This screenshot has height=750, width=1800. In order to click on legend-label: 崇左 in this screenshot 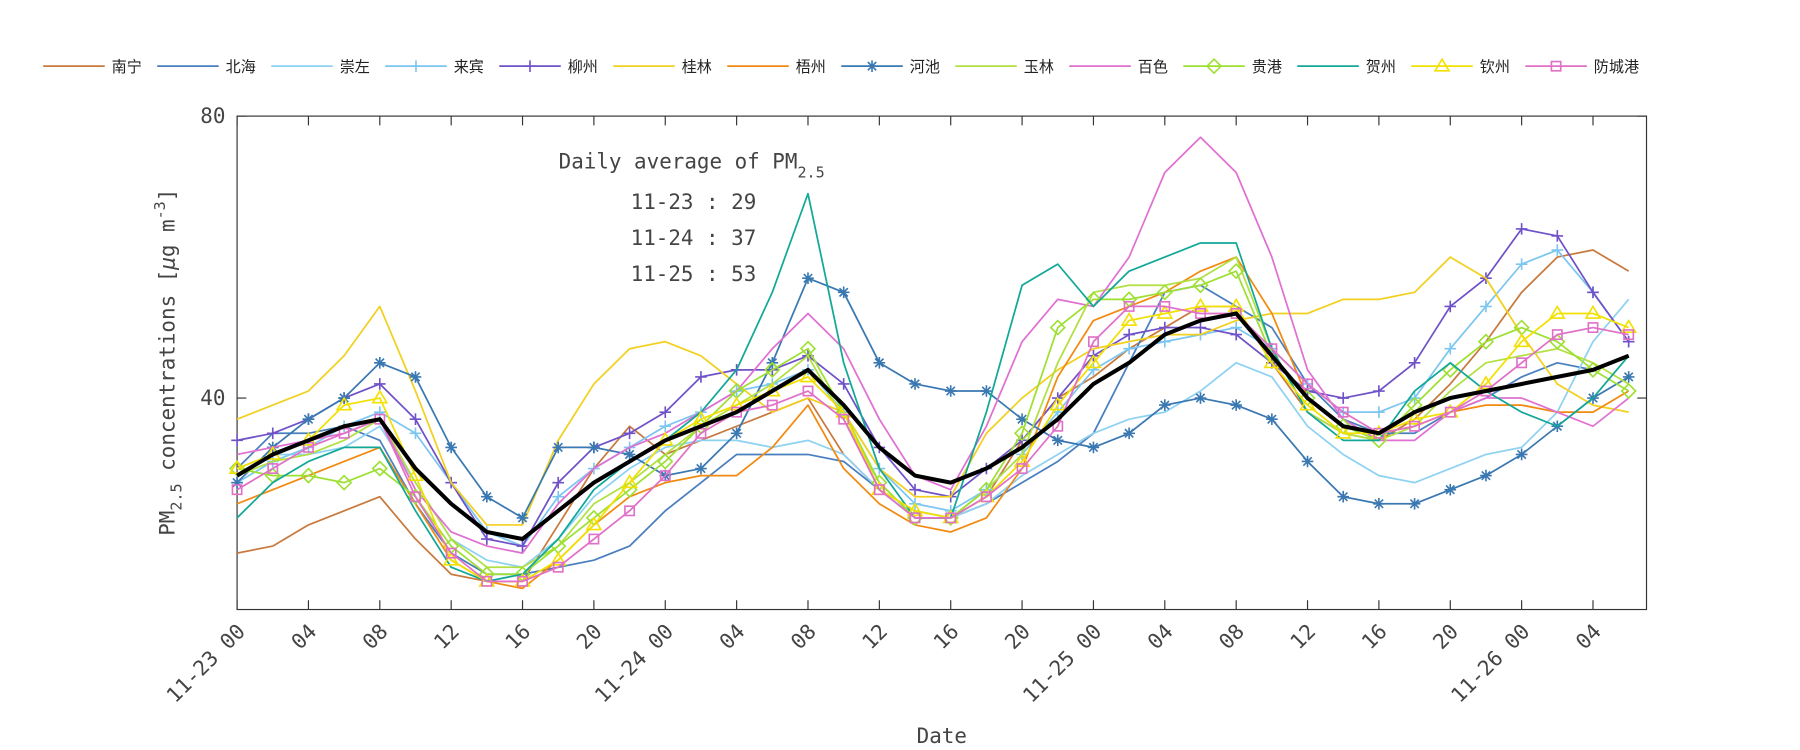, I will do `click(355, 67)`.